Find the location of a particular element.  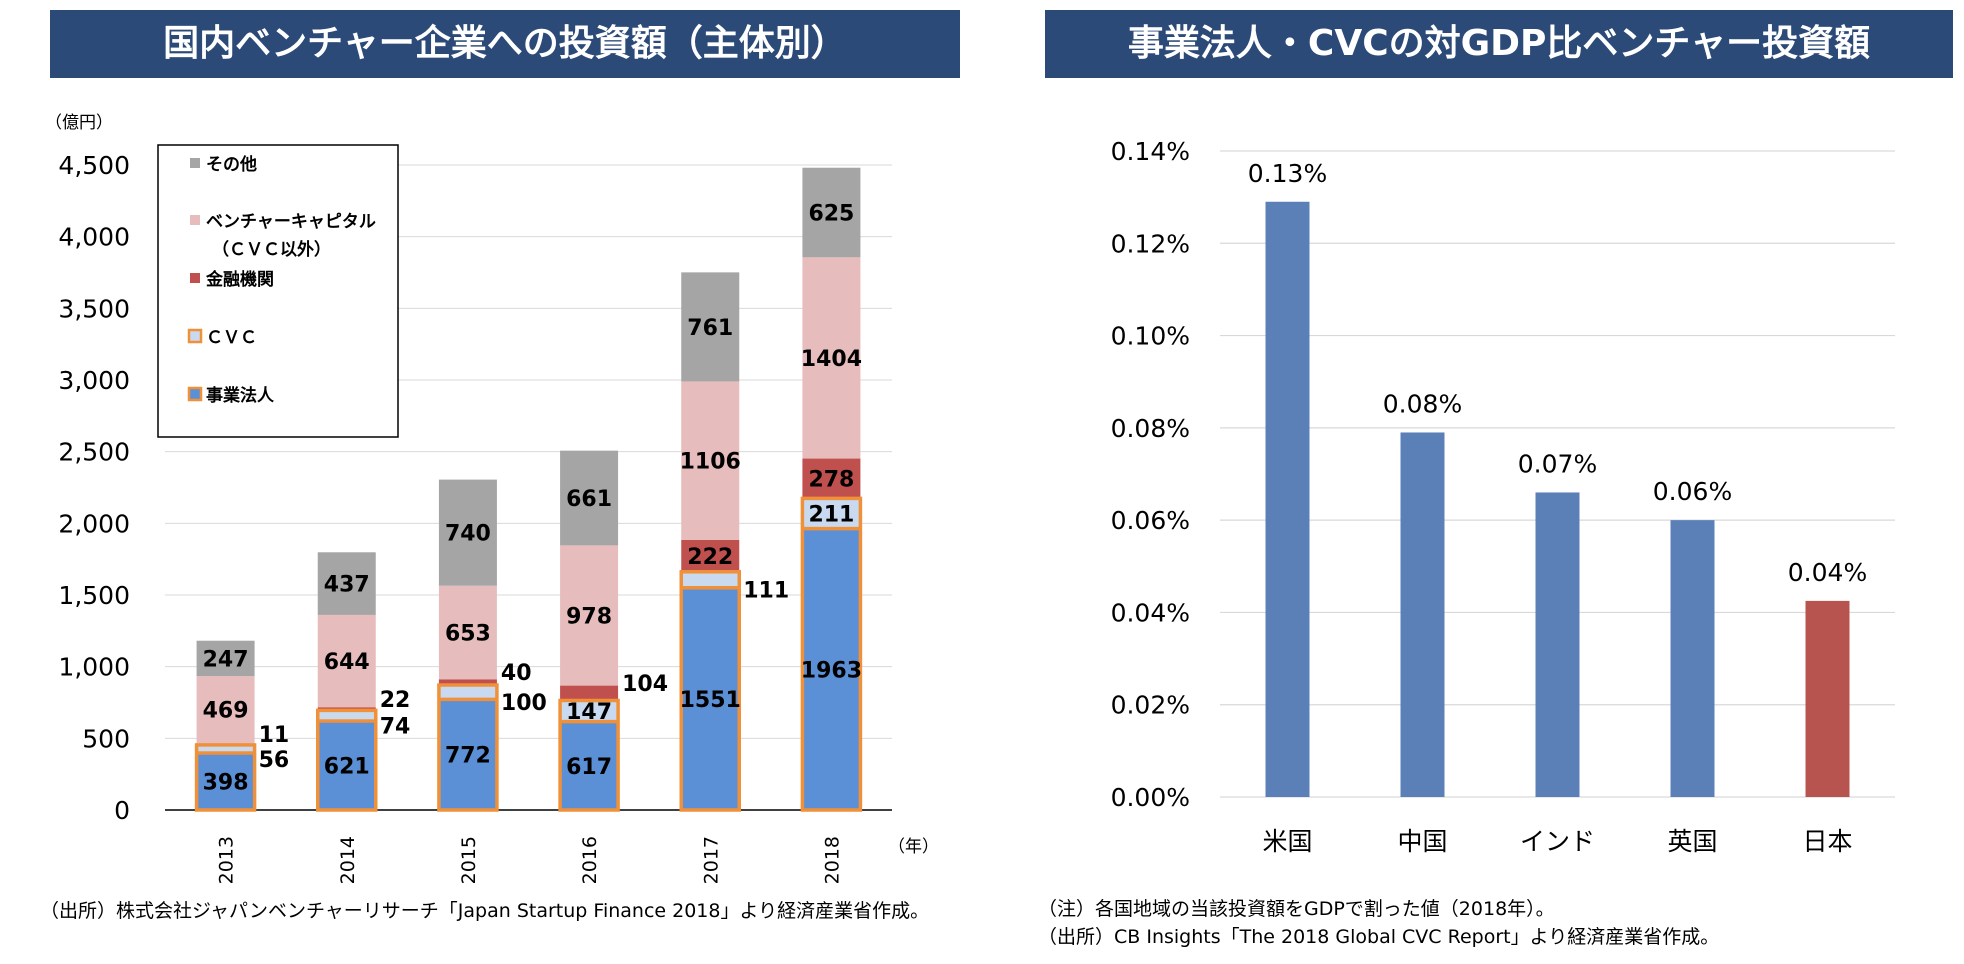

legend-label: 事業法人 is located at coordinates (240, 395).